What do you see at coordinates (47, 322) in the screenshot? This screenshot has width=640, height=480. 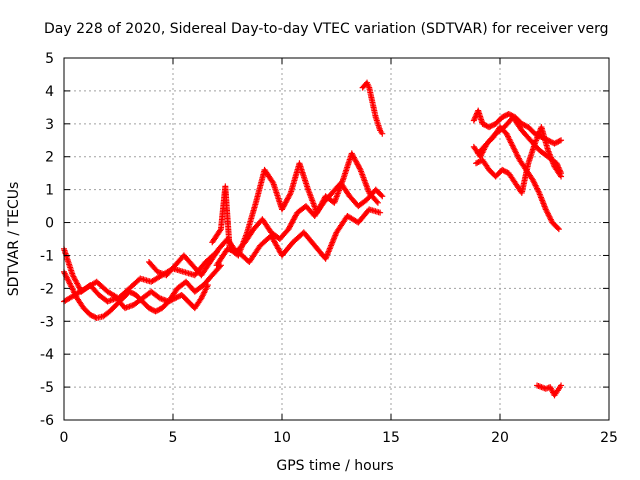 I see `y-tick-label: -3` at bounding box center [47, 322].